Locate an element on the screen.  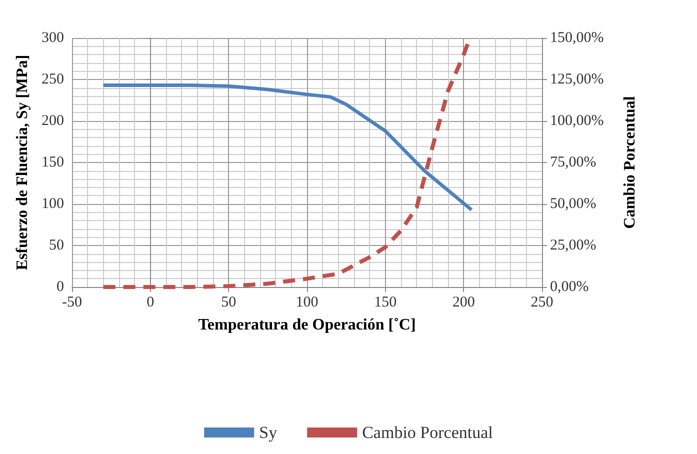
legend-label: Sy is located at coordinates (268, 432).